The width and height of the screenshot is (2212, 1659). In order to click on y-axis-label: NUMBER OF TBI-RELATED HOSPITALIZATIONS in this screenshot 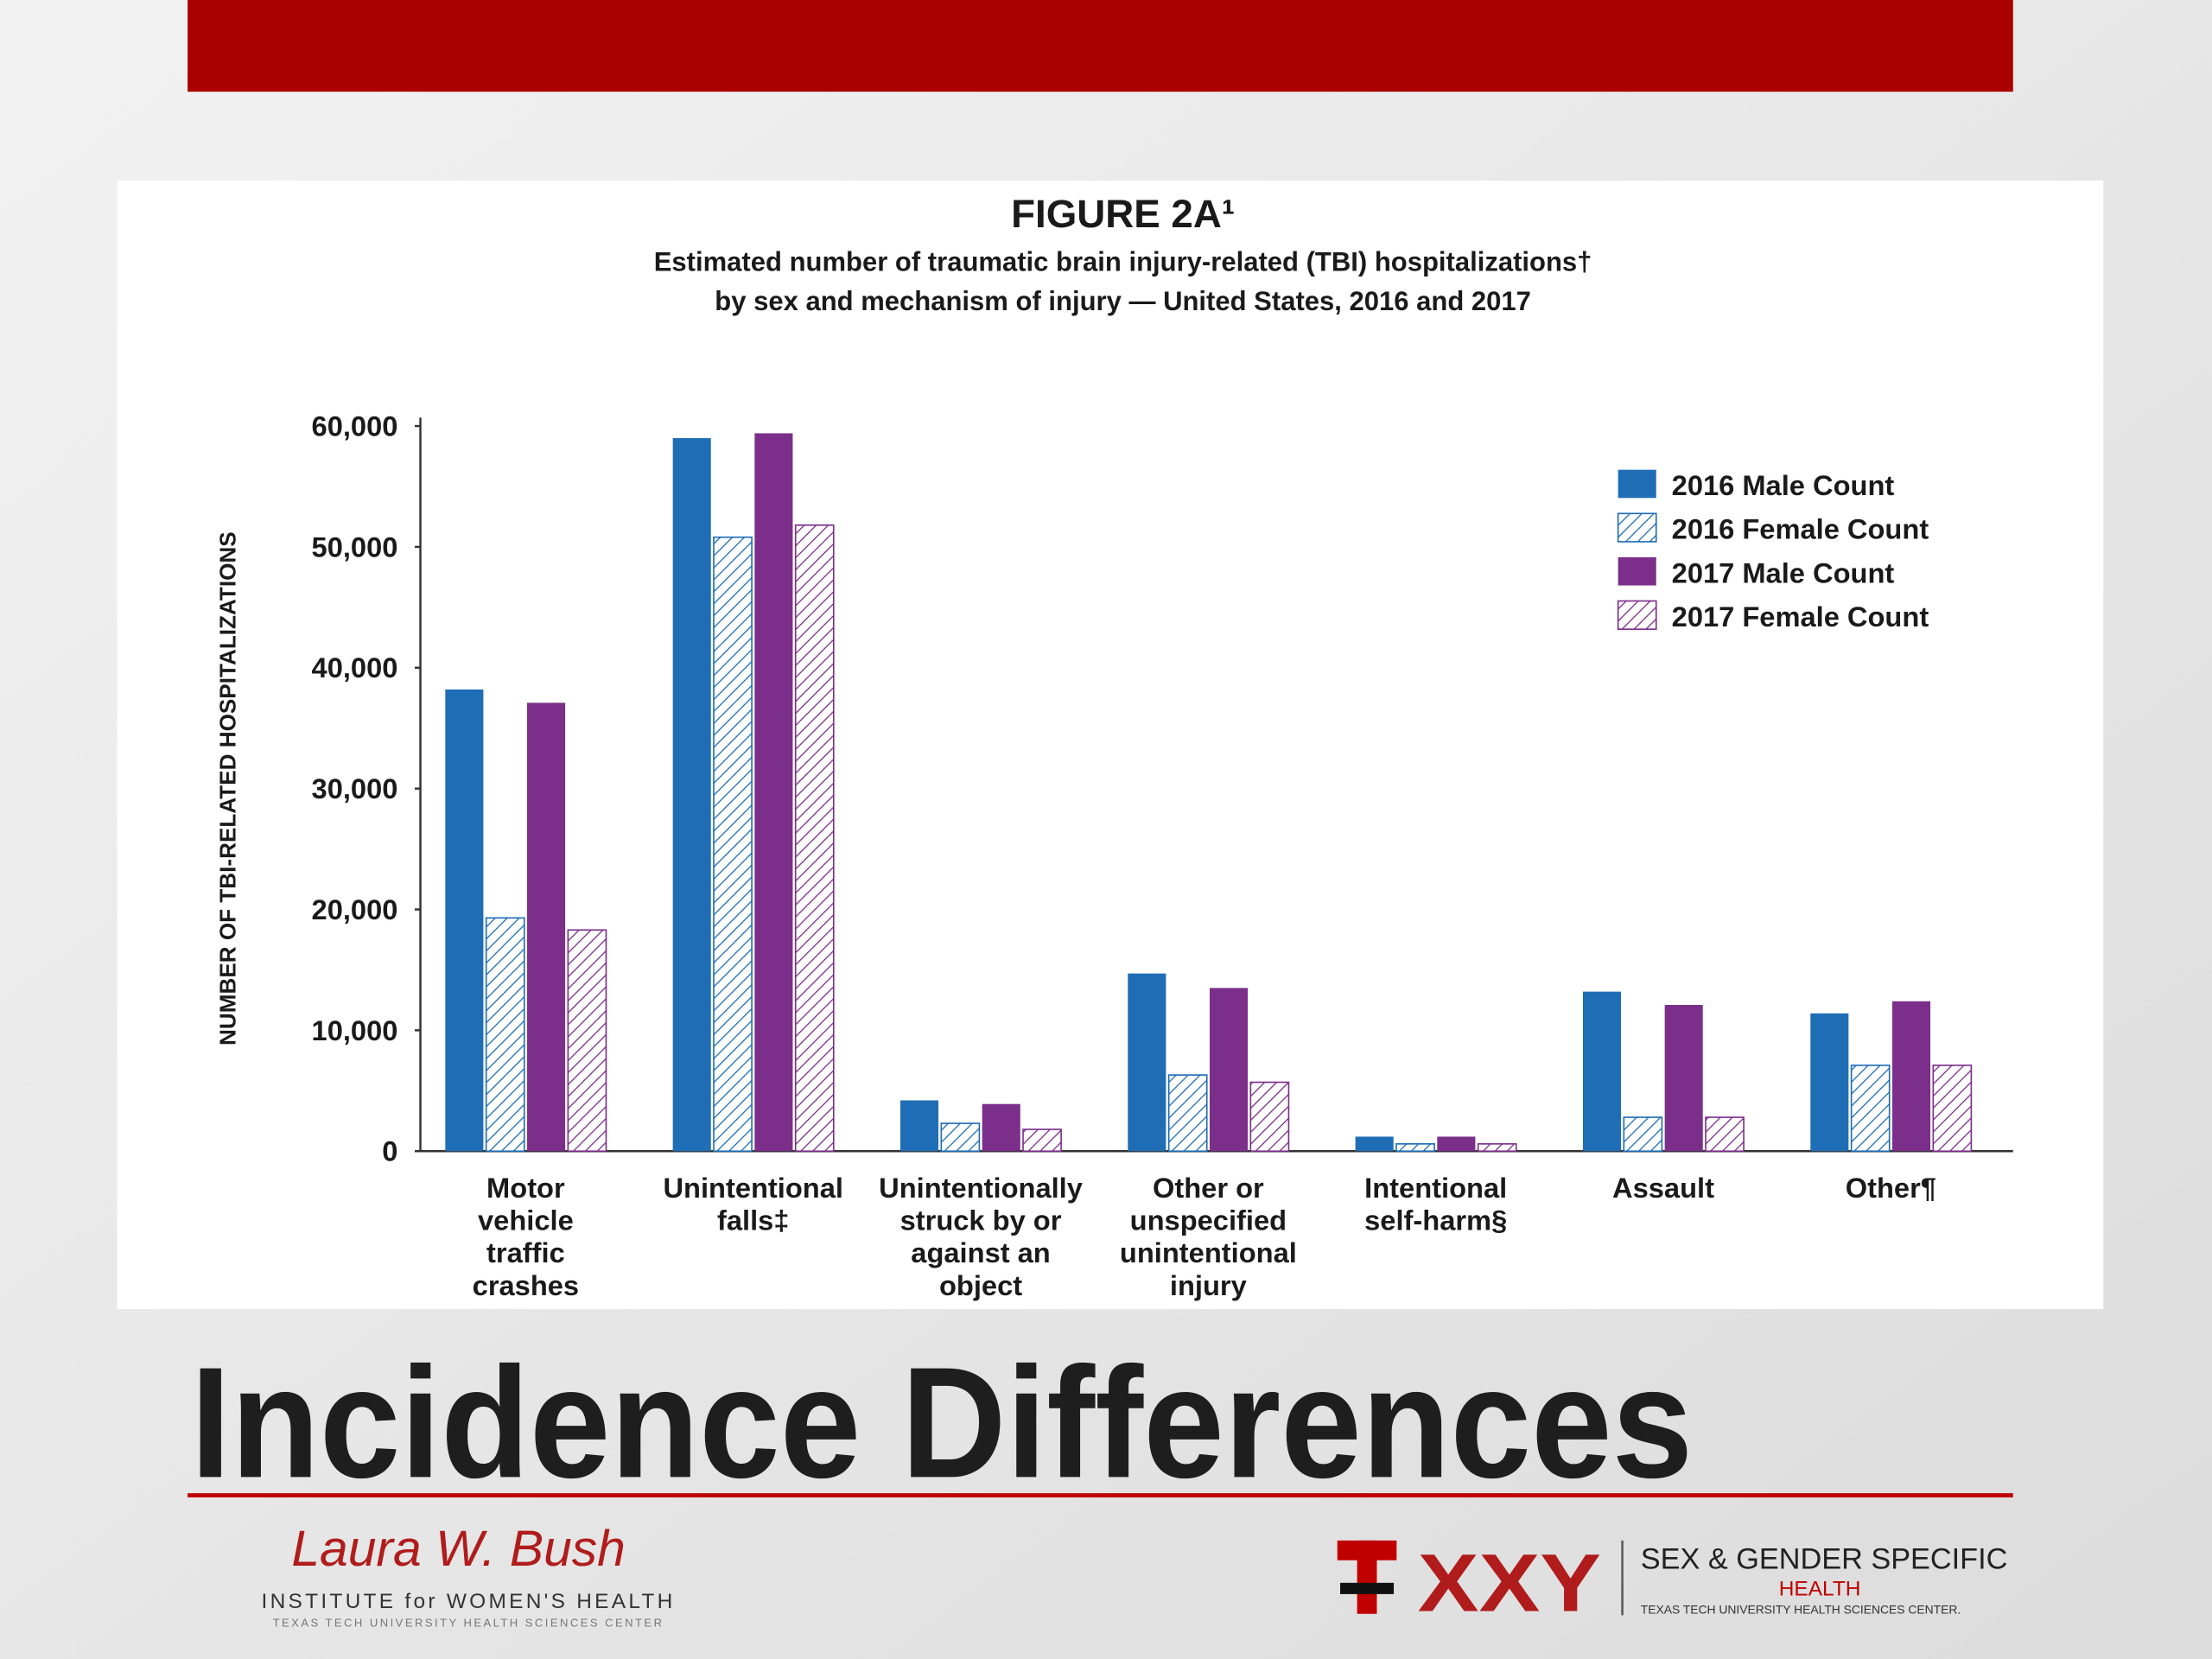, I will do `click(228, 788)`.